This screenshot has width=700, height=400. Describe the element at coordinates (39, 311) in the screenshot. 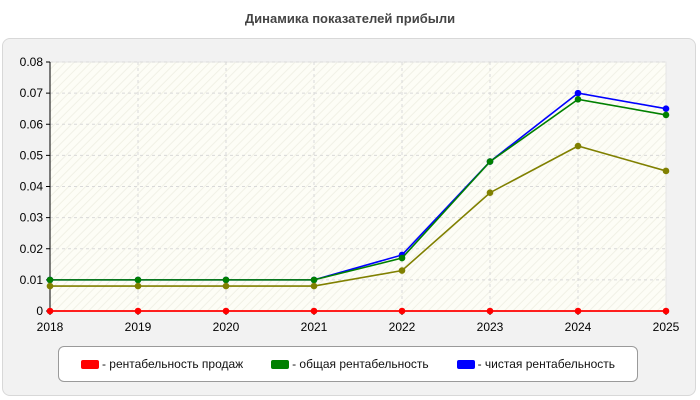

I see `y-tick-label: 0` at that location.